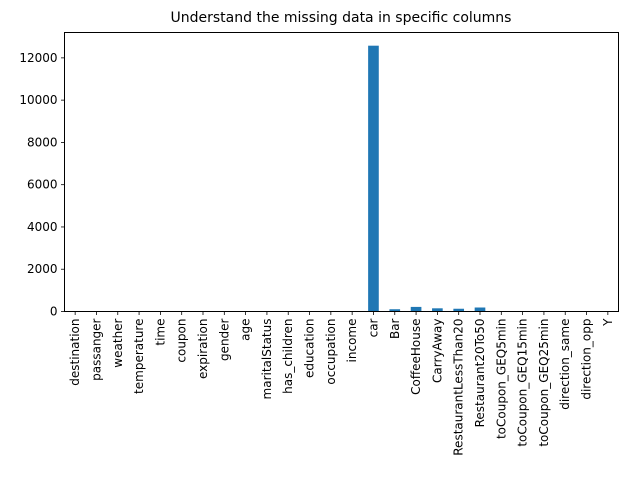 The height and width of the screenshot is (490, 630). Describe the element at coordinates (42, 269) in the screenshot. I see `y-tick-label: 2000` at that location.